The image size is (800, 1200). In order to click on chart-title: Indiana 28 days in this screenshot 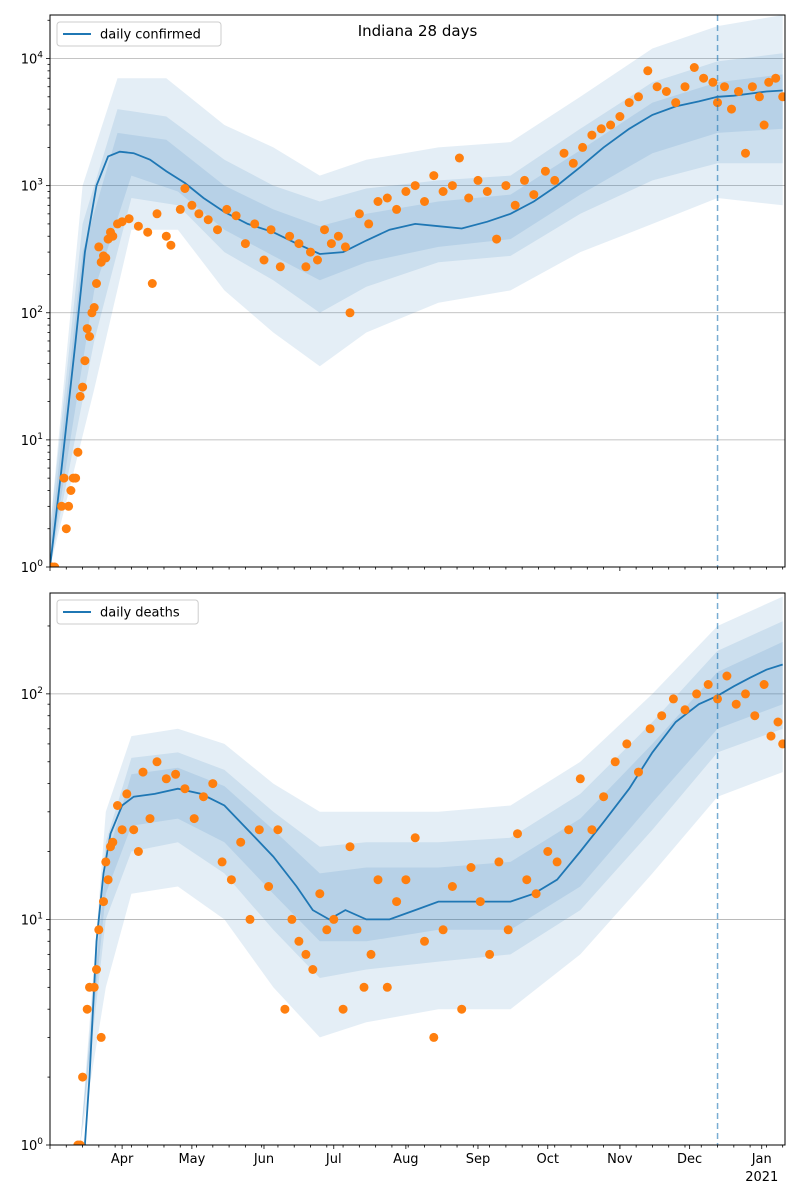, I will do `click(418, 31)`.